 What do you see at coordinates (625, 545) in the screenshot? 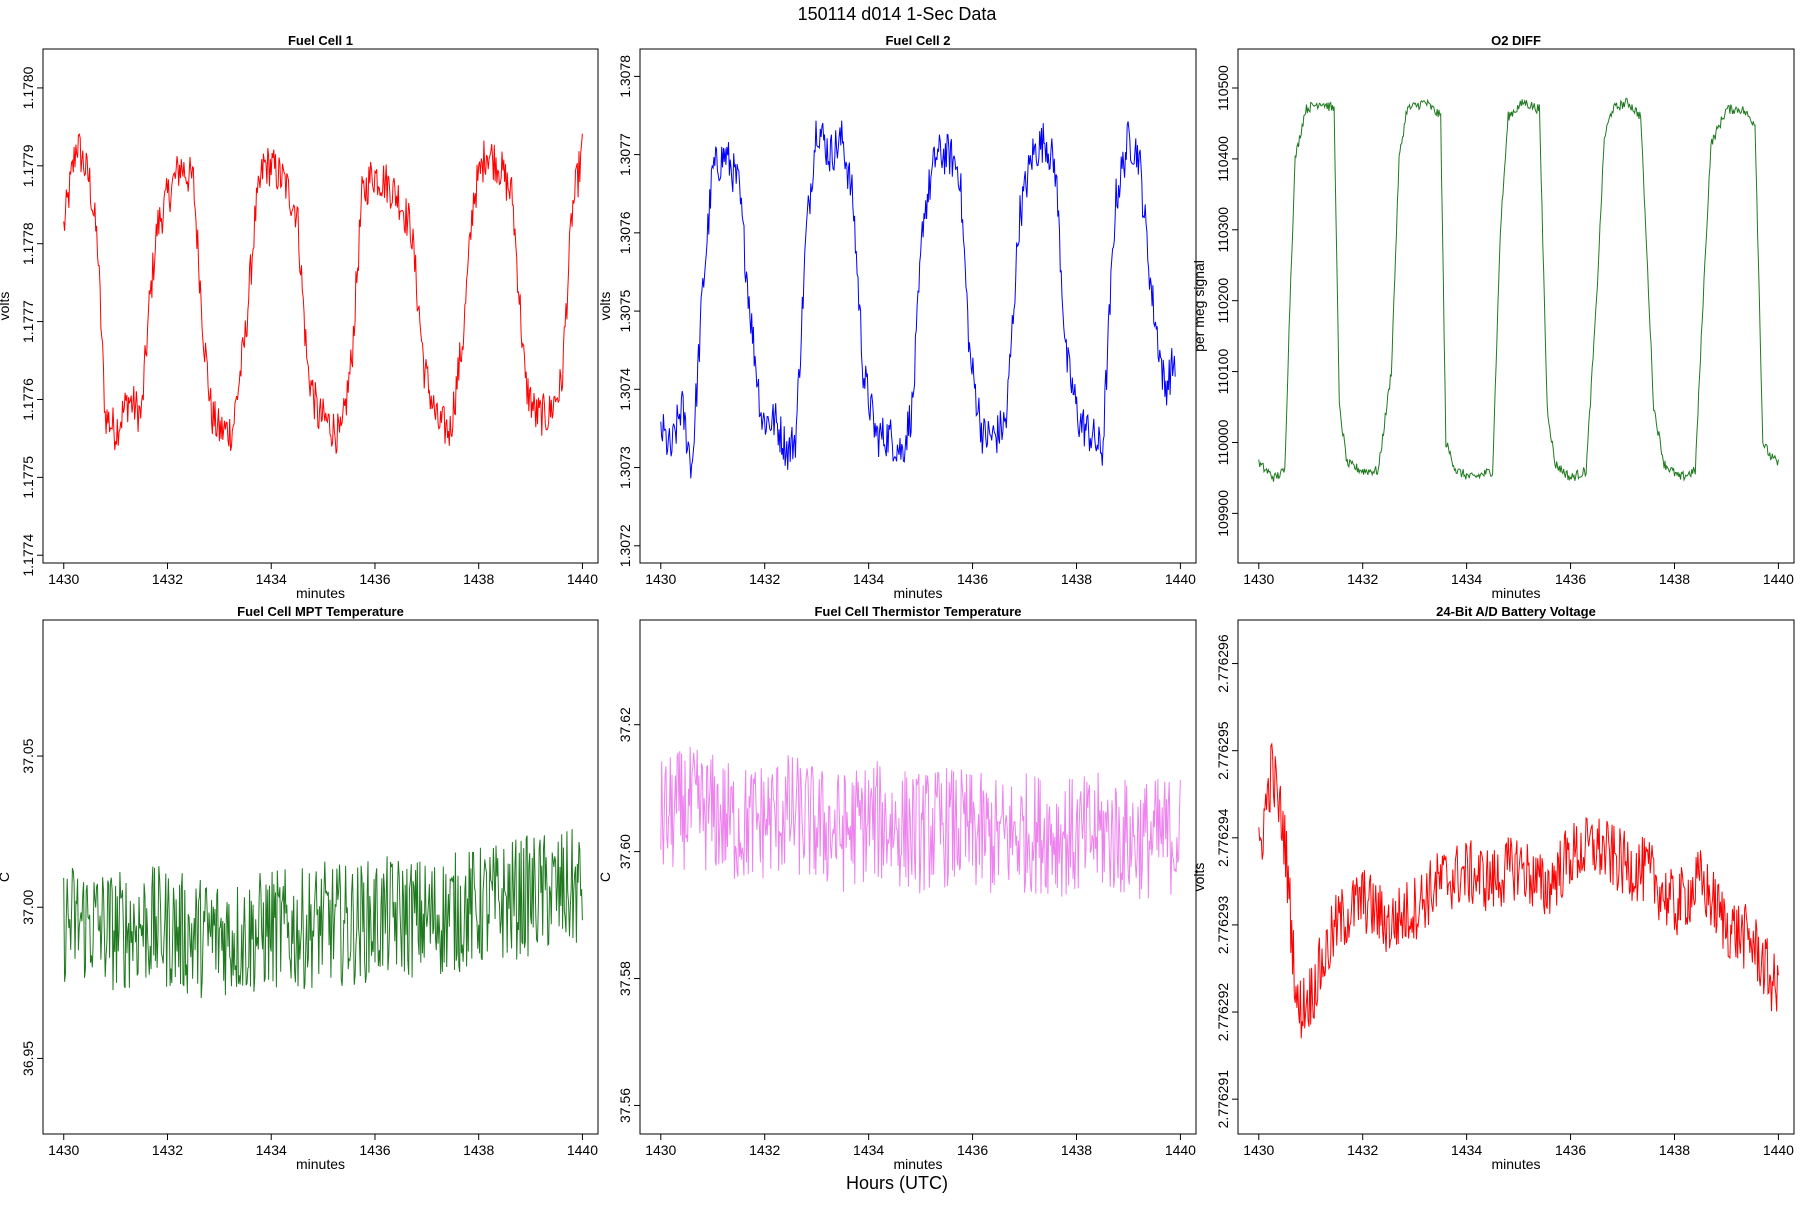
I see `y-tick-label: 1.3072` at bounding box center [625, 545].